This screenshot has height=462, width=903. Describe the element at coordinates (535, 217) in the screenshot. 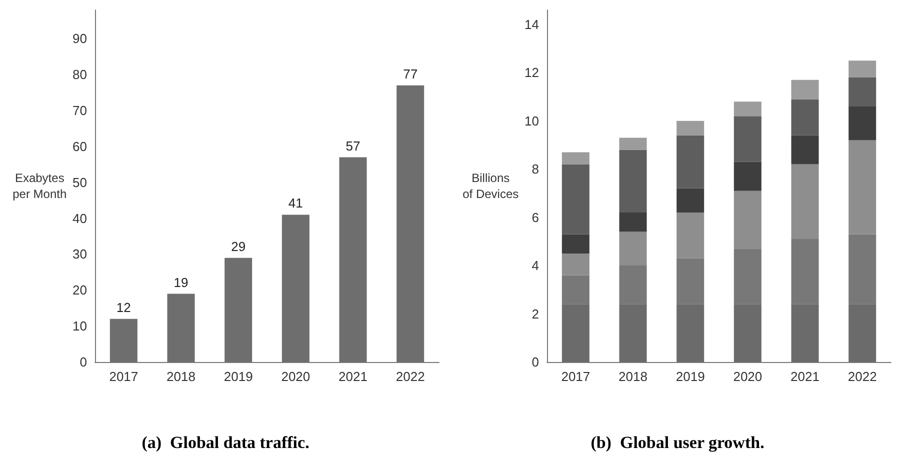

I see `y-tick-label: 6` at that location.